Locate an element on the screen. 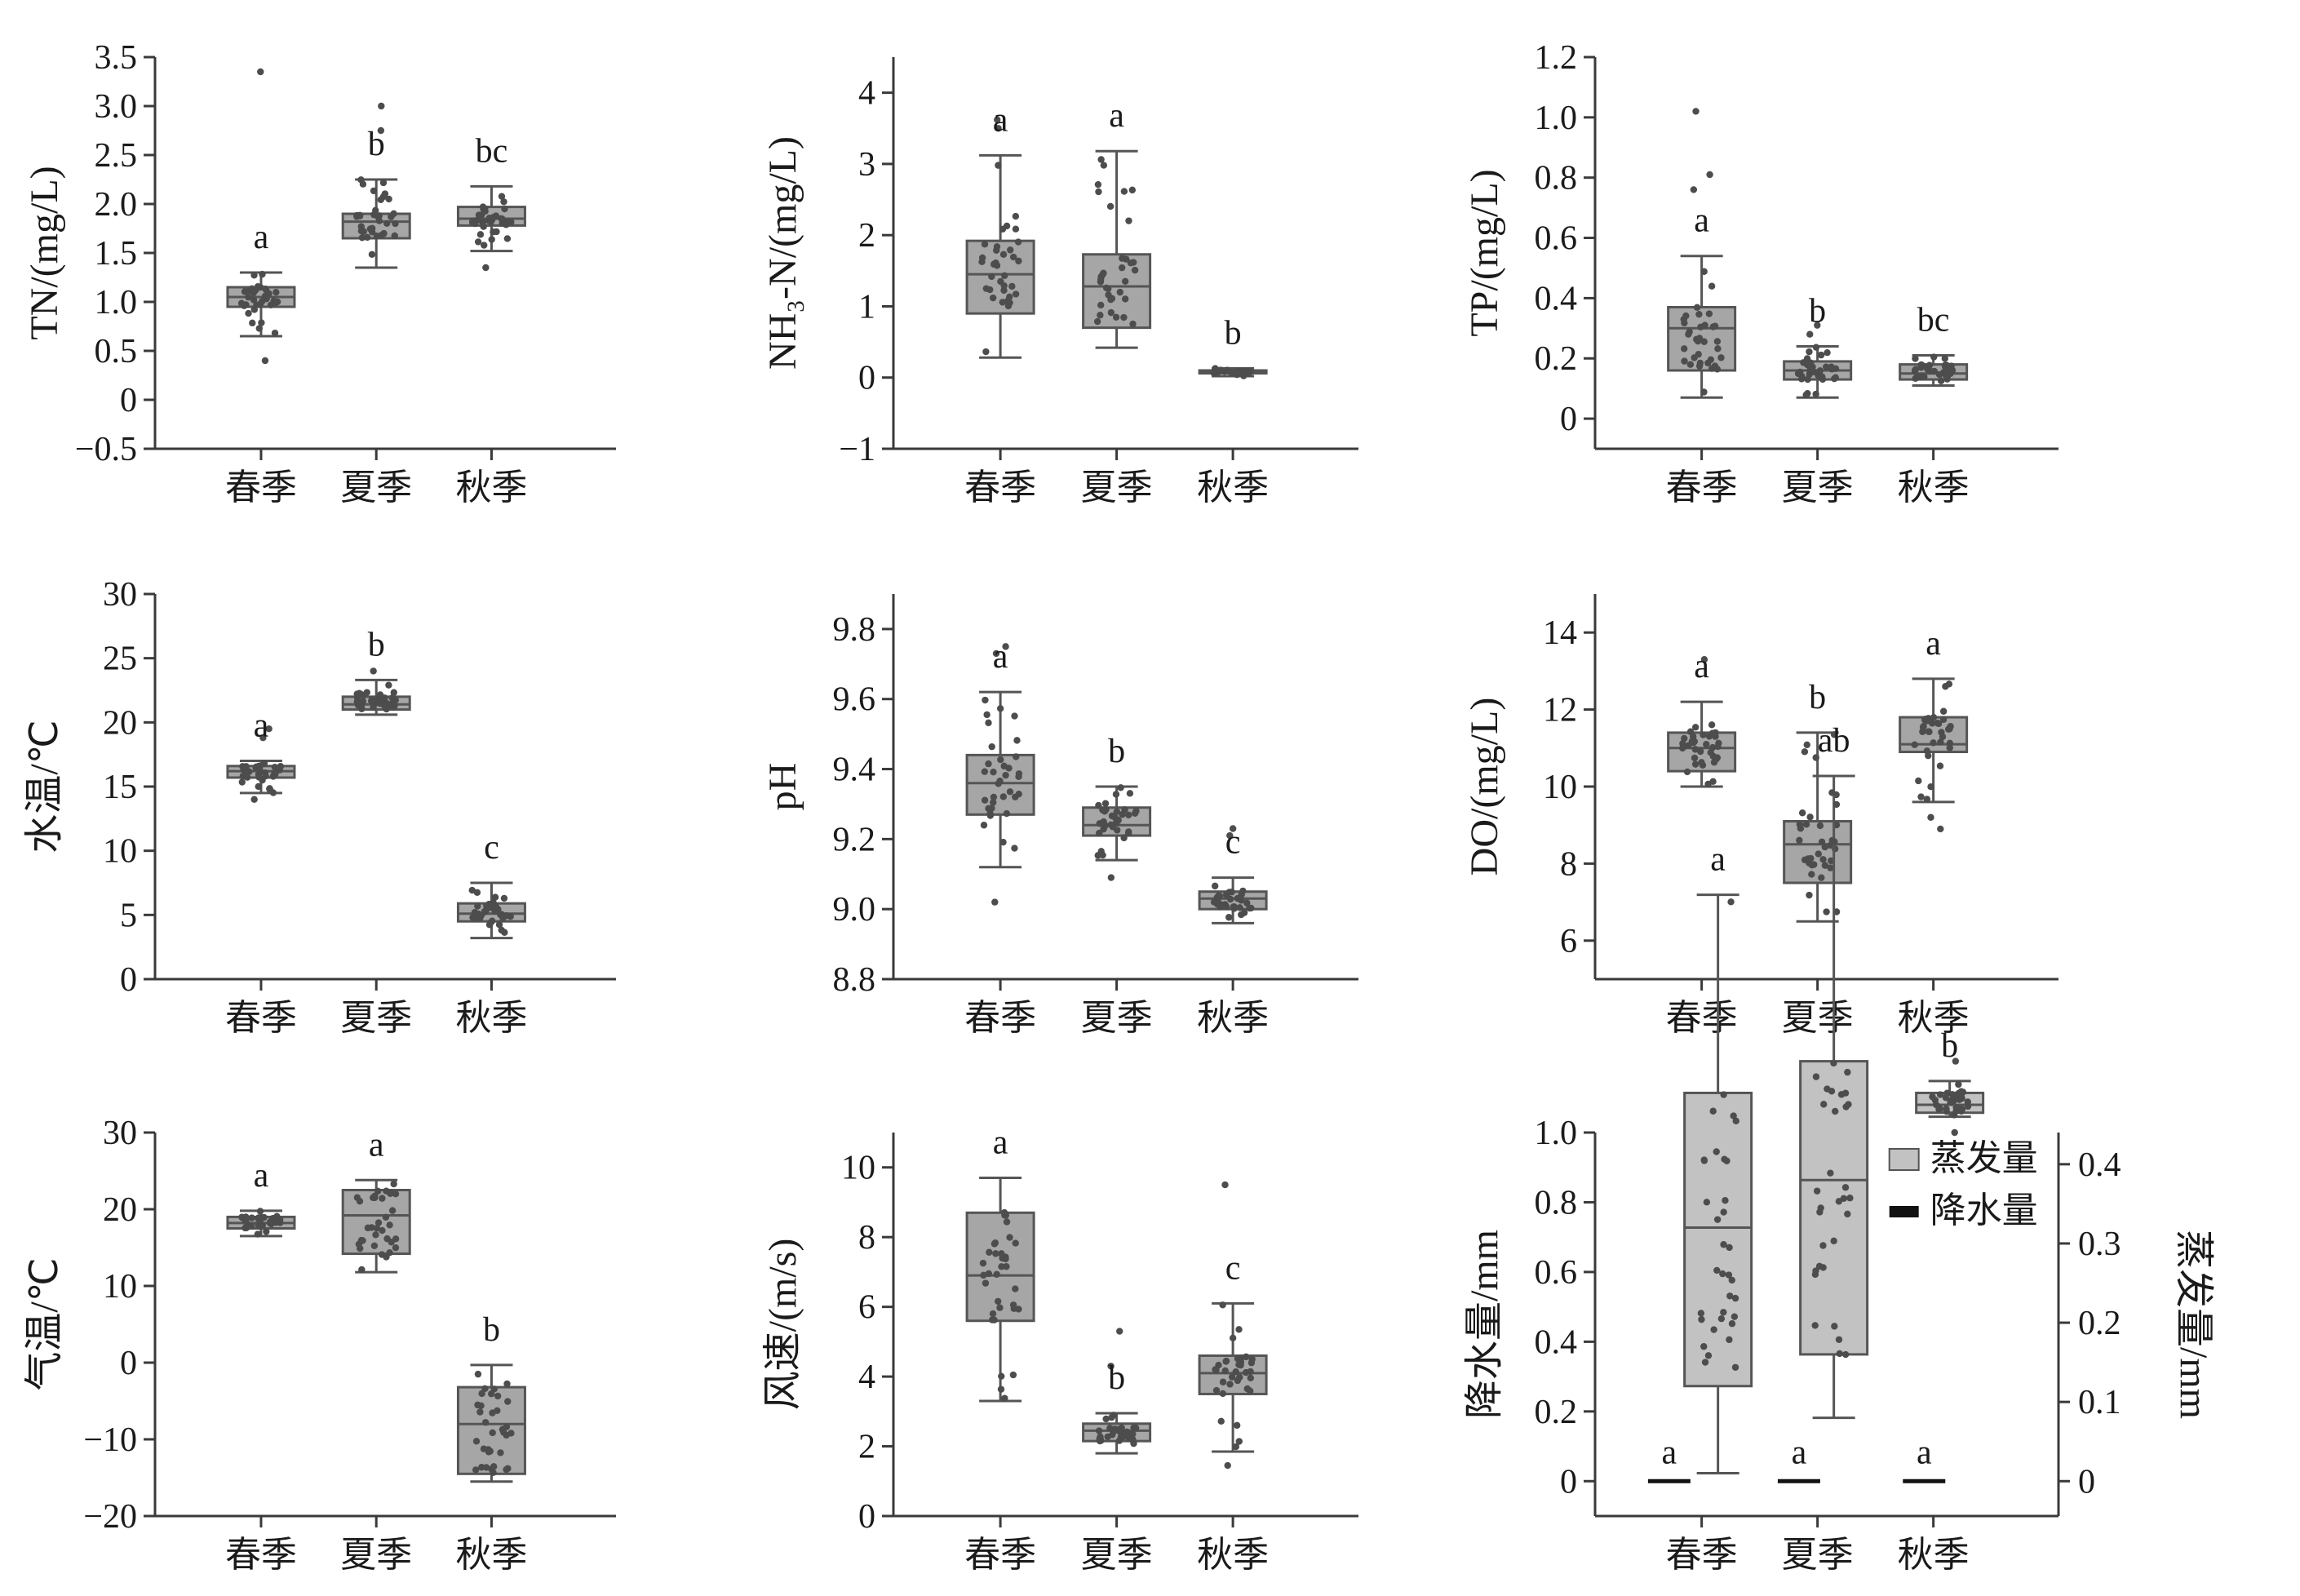 This screenshot has height=1596, width=2300. legend-swatch-evaporation is located at coordinates (1904, 1159).